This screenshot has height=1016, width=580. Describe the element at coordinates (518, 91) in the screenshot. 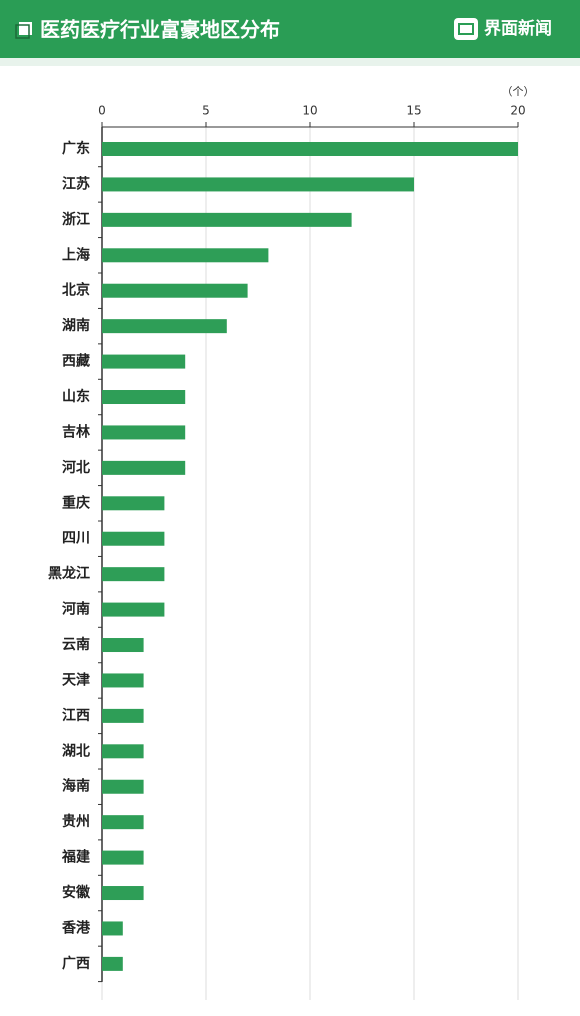

I see `unit-label: （个）` at that location.